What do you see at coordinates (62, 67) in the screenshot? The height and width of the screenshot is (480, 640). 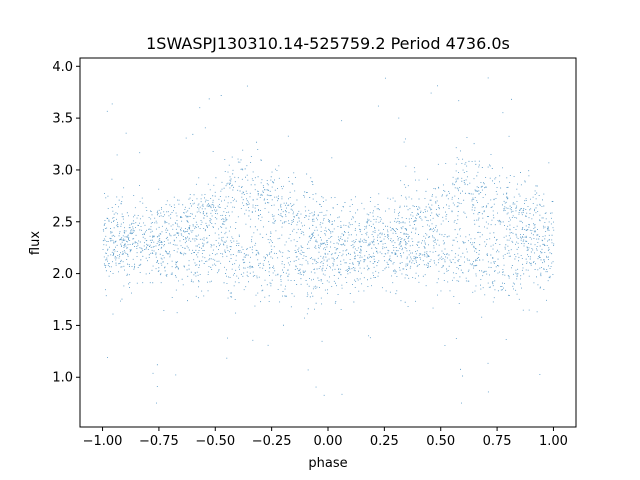 I see `y-tick-label: 4.0` at bounding box center [62, 67].